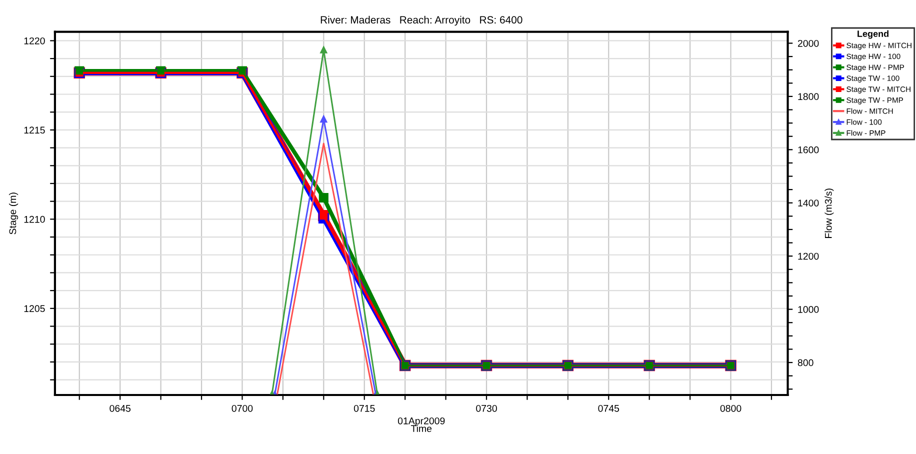 The height and width of the screenshot is (454, 916). Describe the element at coordinates (731, 408) in the screenshot. I see `x-tick-label: 0800` at that location.